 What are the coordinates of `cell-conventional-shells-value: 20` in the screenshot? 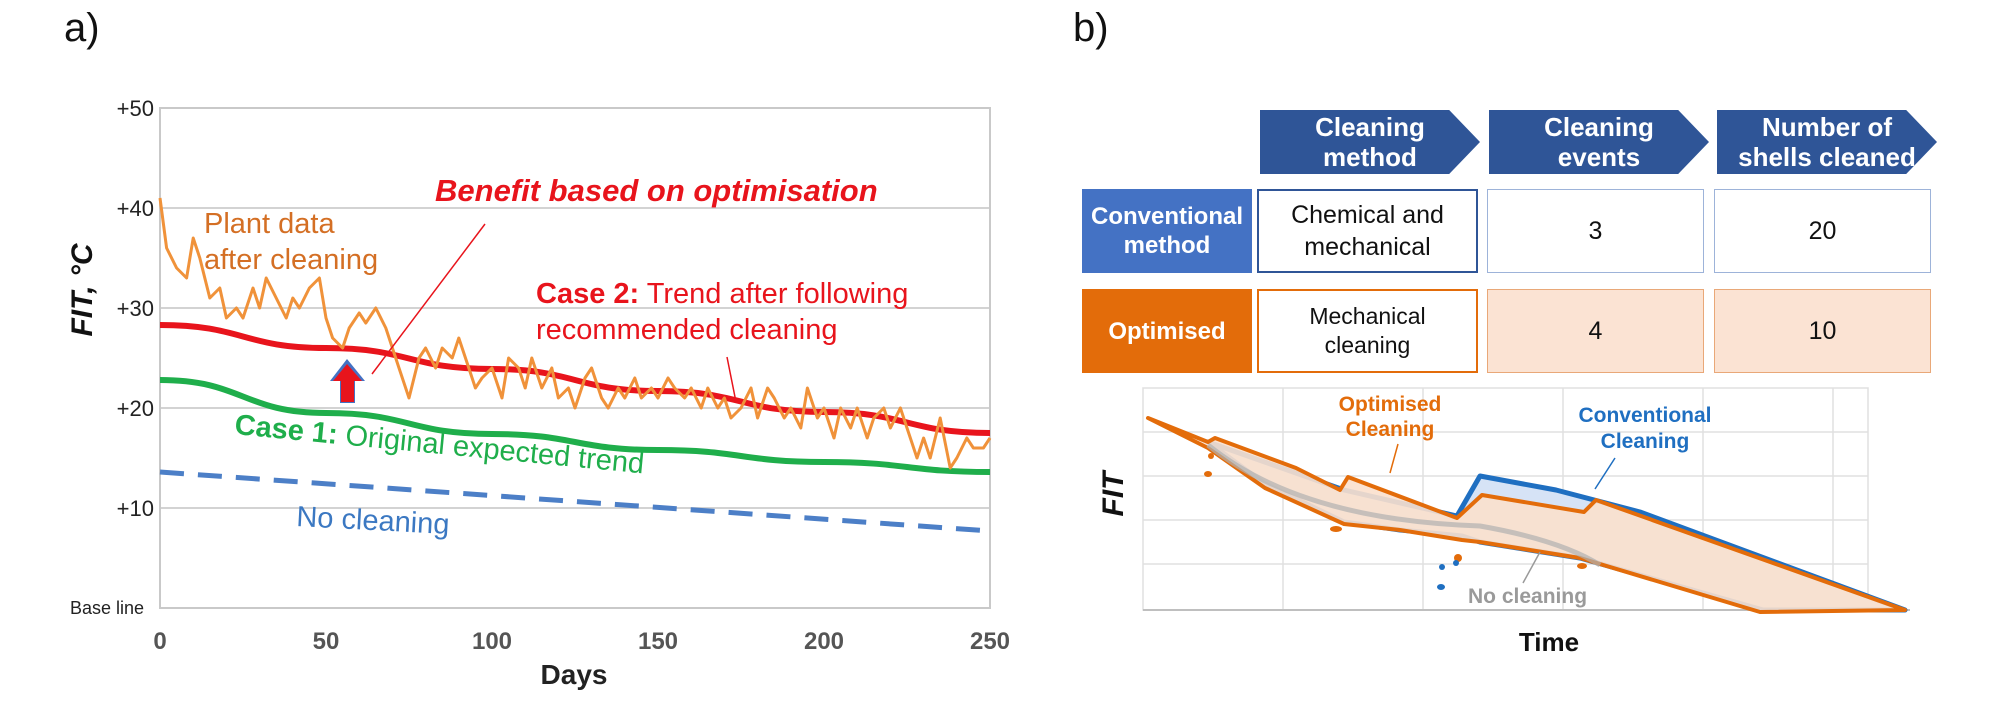 It's located at (1822, 231).